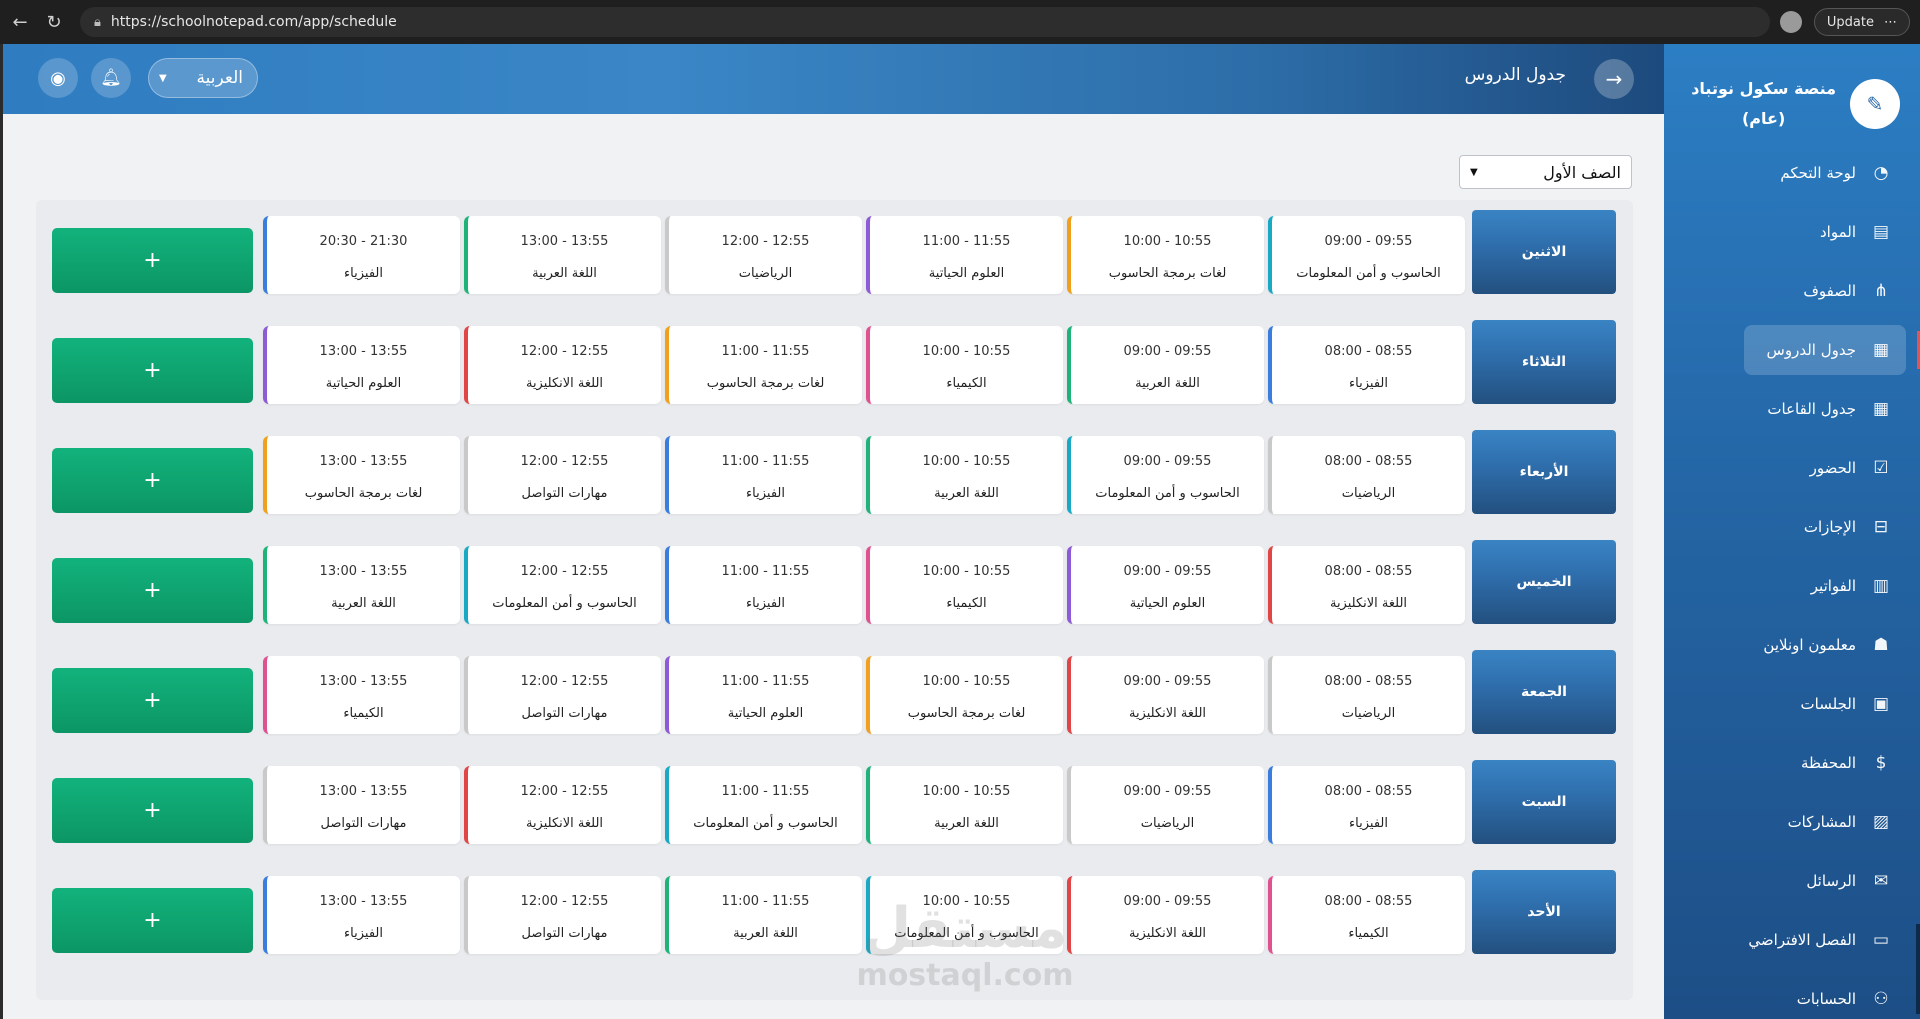 The height and width of the screenshot is (1019, 1920). I want to click on sidebar-item-8: ☗ معلمون اونلاين, so click(1825, 645).